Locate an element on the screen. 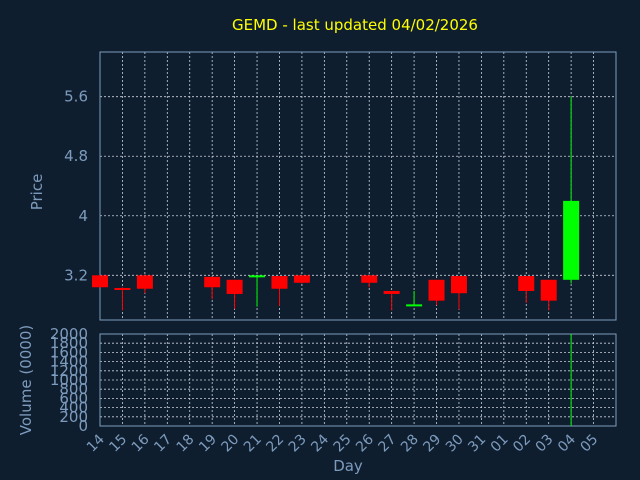 This screenshot has height=480, width=640. price-axis-ticks: 3.2 4 4.8 5.6 is located at coordinates (76, 186).